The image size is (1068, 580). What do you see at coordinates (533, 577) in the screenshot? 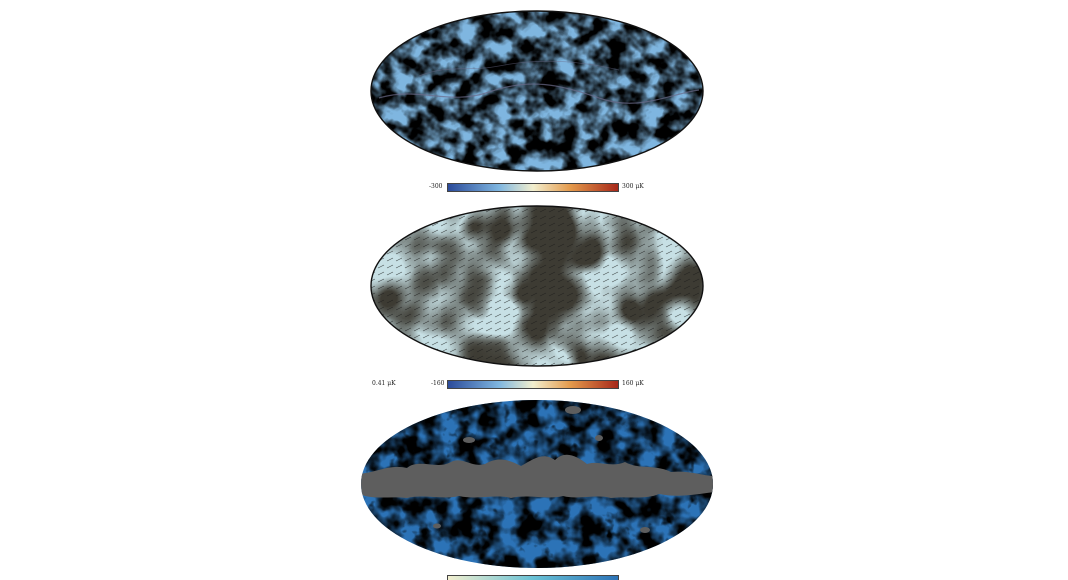
I see `lensing-colorbar-gradient` at bounding box center [533, 577].